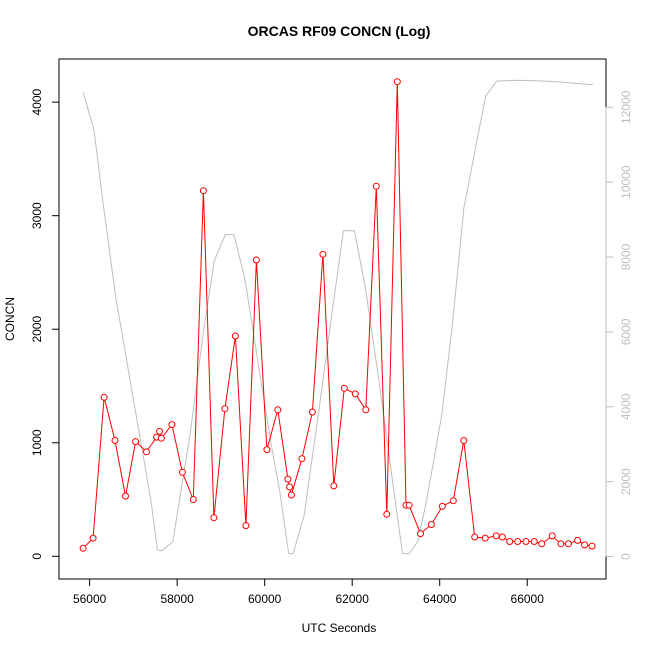 The width and height of the screenshot is (650, 650). What do you see at coordinates (626, 406) in the screenshot?
I see `y2-tick-label: 4000` at bounding box center [626, 406].